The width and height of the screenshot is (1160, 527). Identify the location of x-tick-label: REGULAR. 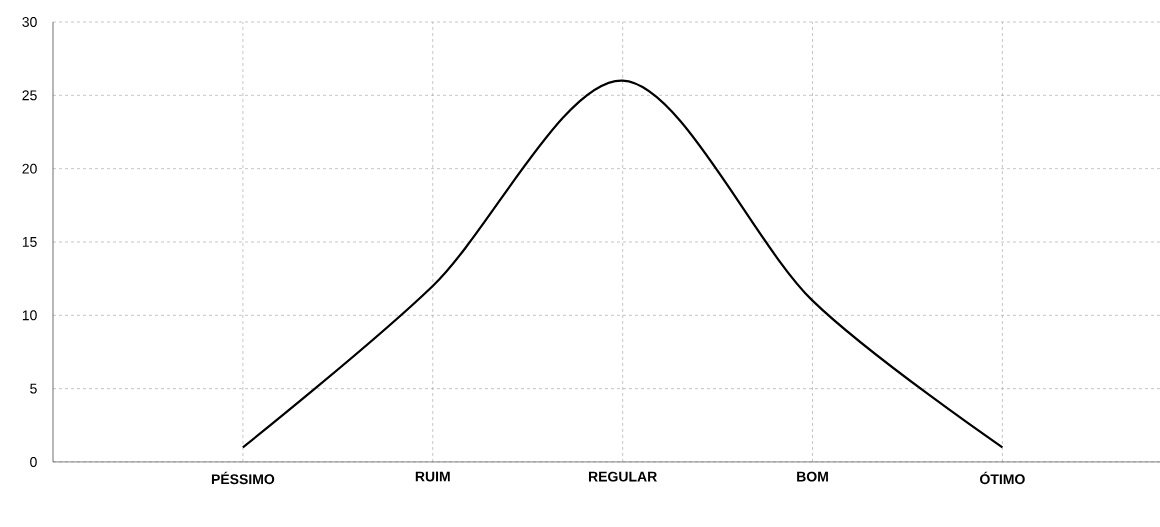
(622, 476).